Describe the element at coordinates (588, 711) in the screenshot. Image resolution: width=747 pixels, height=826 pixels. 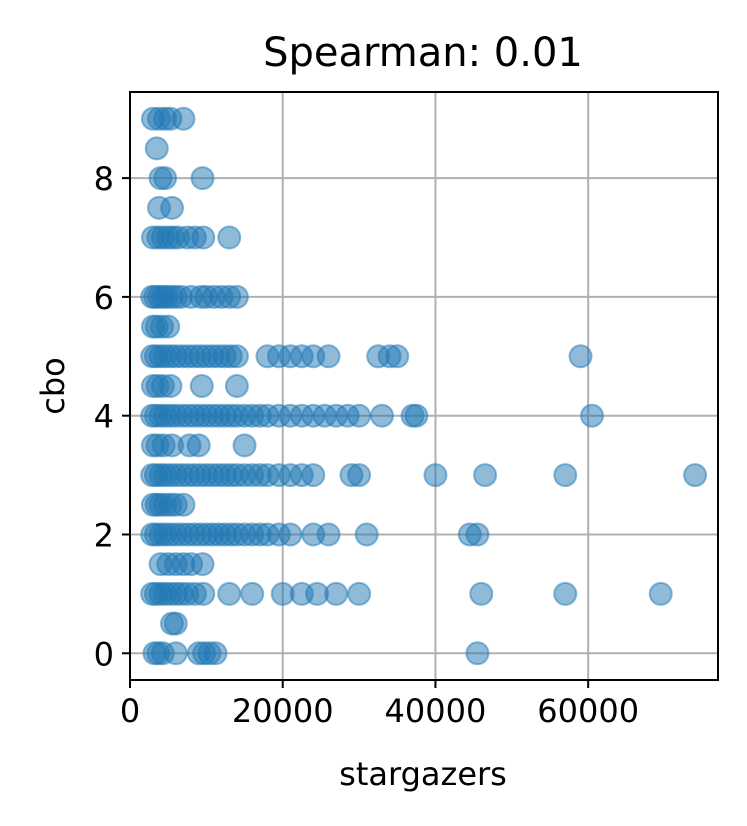
I see `x-tick-label: 60000` at that location.